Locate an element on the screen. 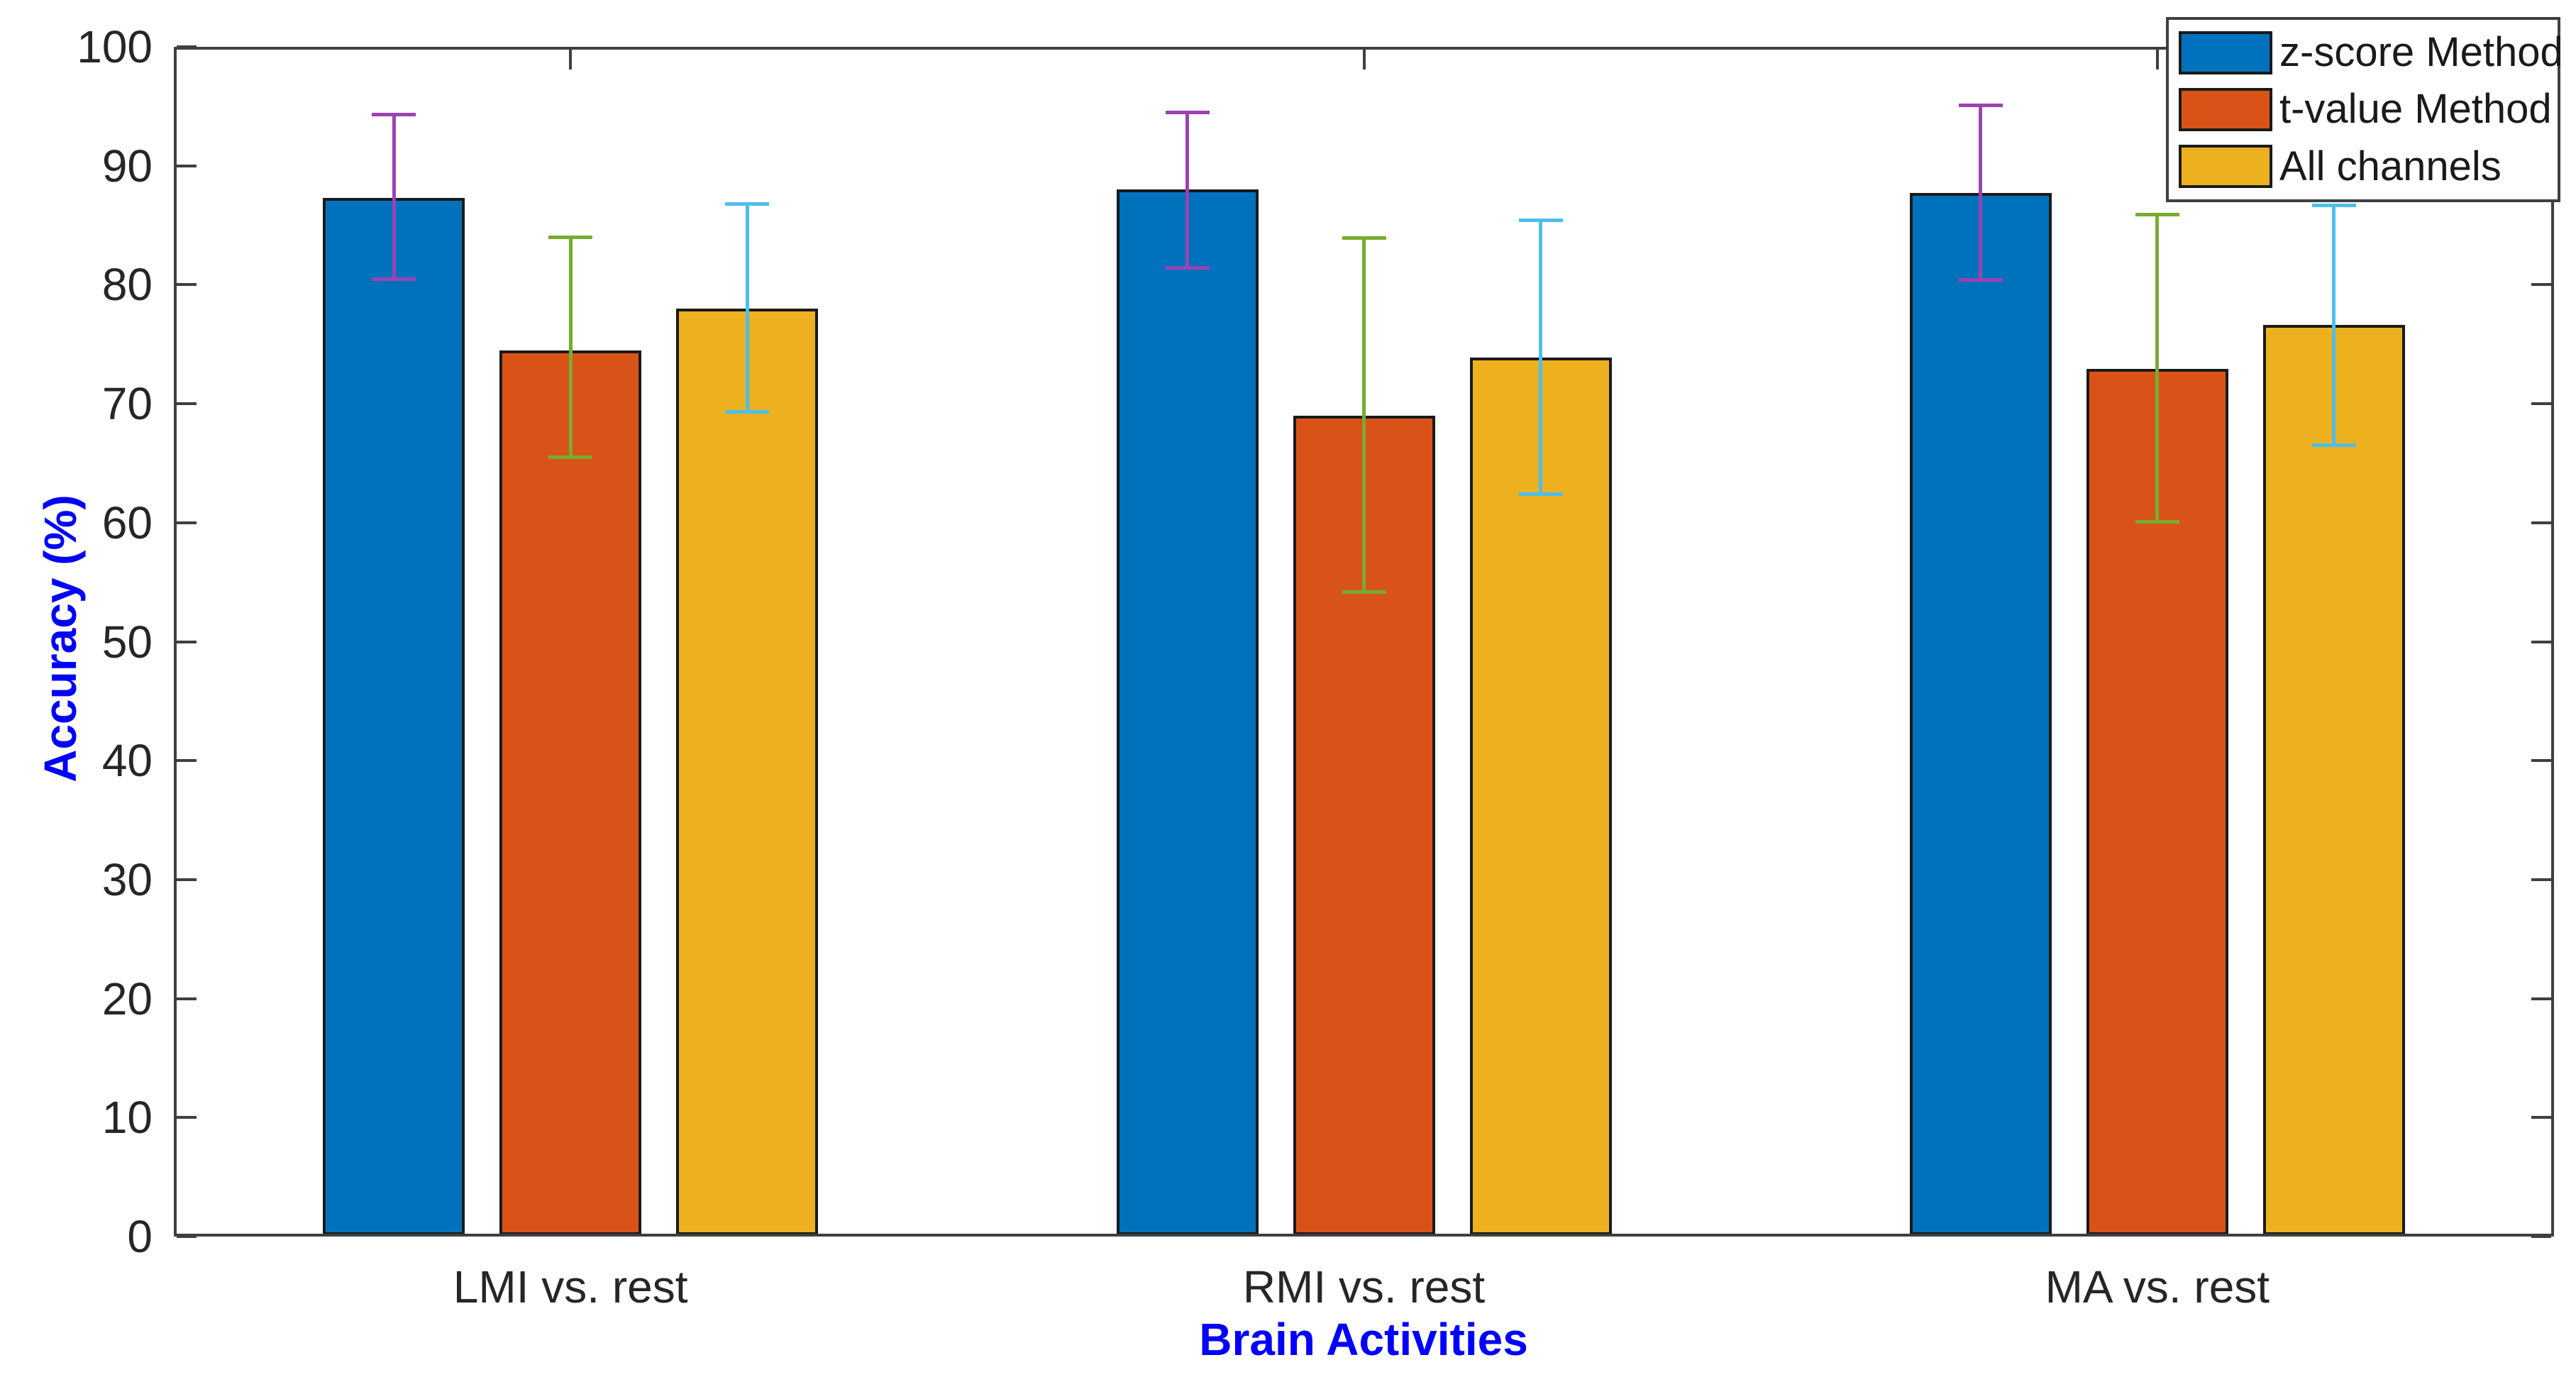 This screenshot has width=2576, height=1377. legend-label-z-score: z-score Method is located at coordinates (2421, 53).